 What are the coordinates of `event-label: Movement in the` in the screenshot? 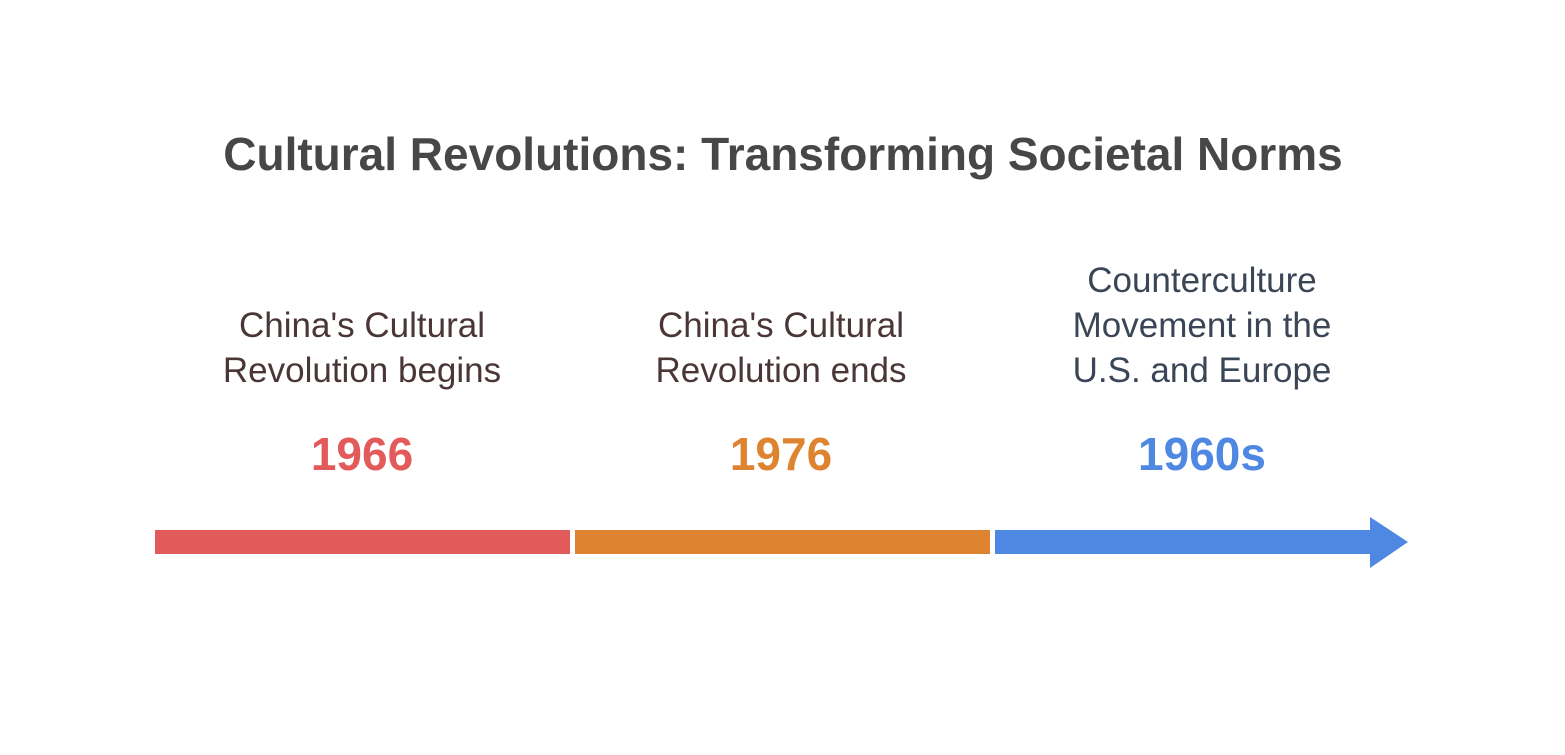 It's located at (1202, 325).